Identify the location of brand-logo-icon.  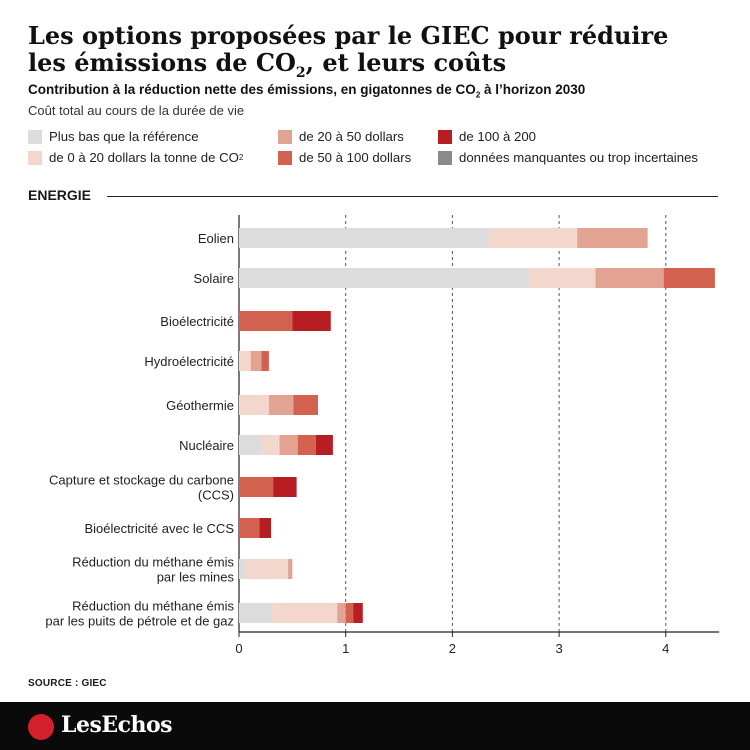
(41, 727).